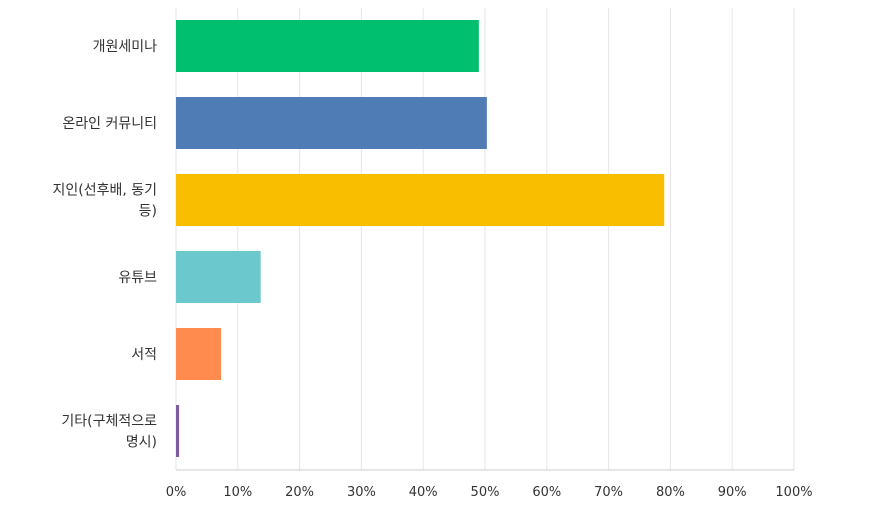 The image size is (889, 505). Describe the element at coordinates (144, 355) in the screenshot. I see `category-label: 서적` at that location.